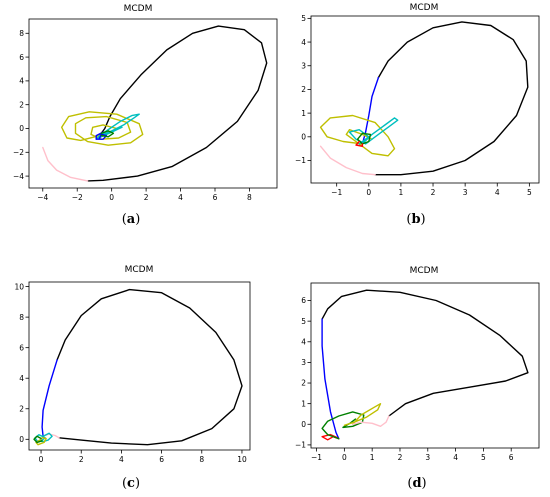  I want to click on caption-letter: b, so click(415, 219).